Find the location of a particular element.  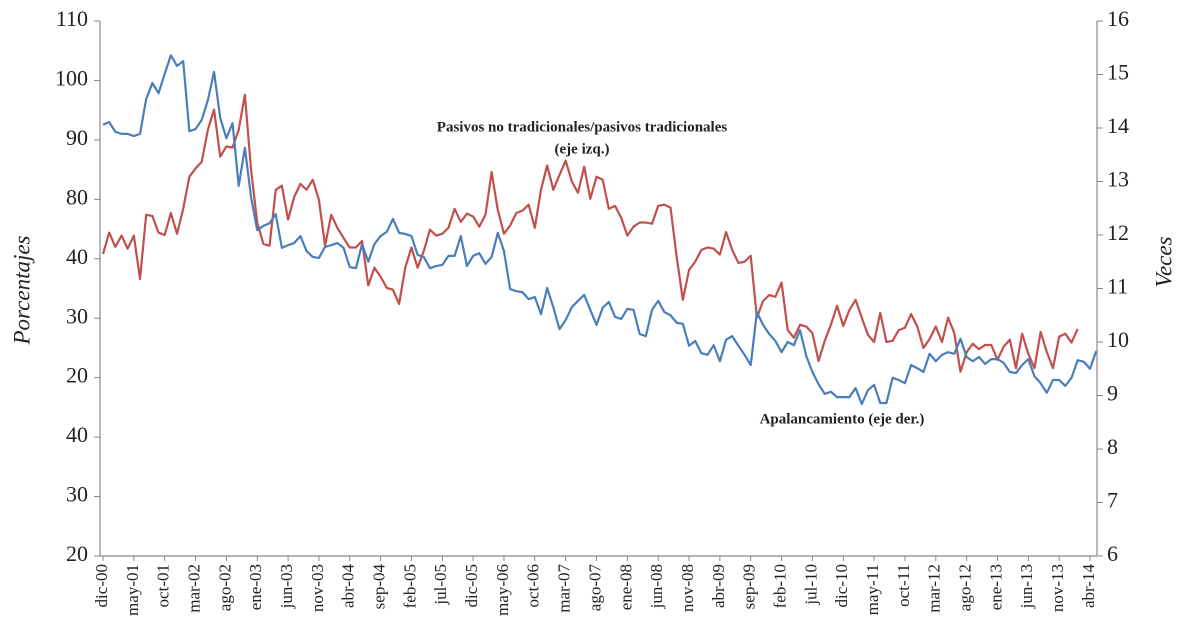

x-tick-label: may-06 is located at coordinates (502, 590).